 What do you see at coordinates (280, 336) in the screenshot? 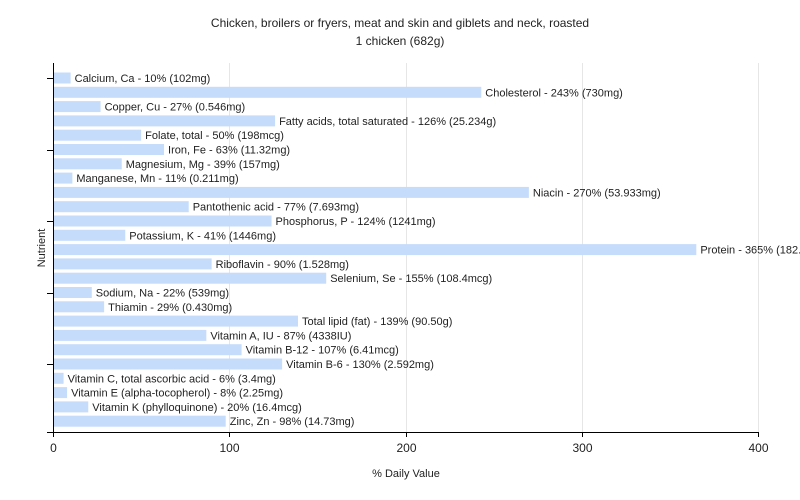
I see `bar-label-18: Vitamin A, IU - 87% (4338IU)` at bounding box center [280, 336].